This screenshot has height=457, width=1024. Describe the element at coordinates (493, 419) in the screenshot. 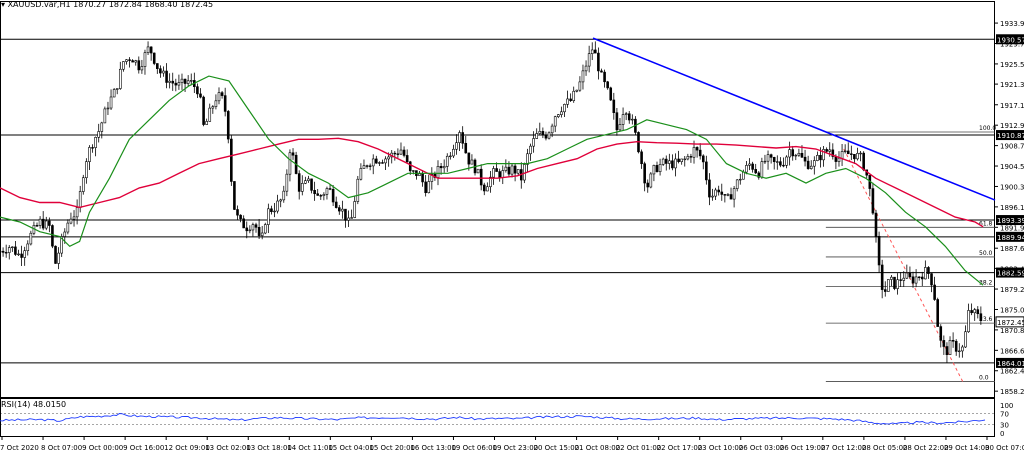

I see `rsi-line` at that location.